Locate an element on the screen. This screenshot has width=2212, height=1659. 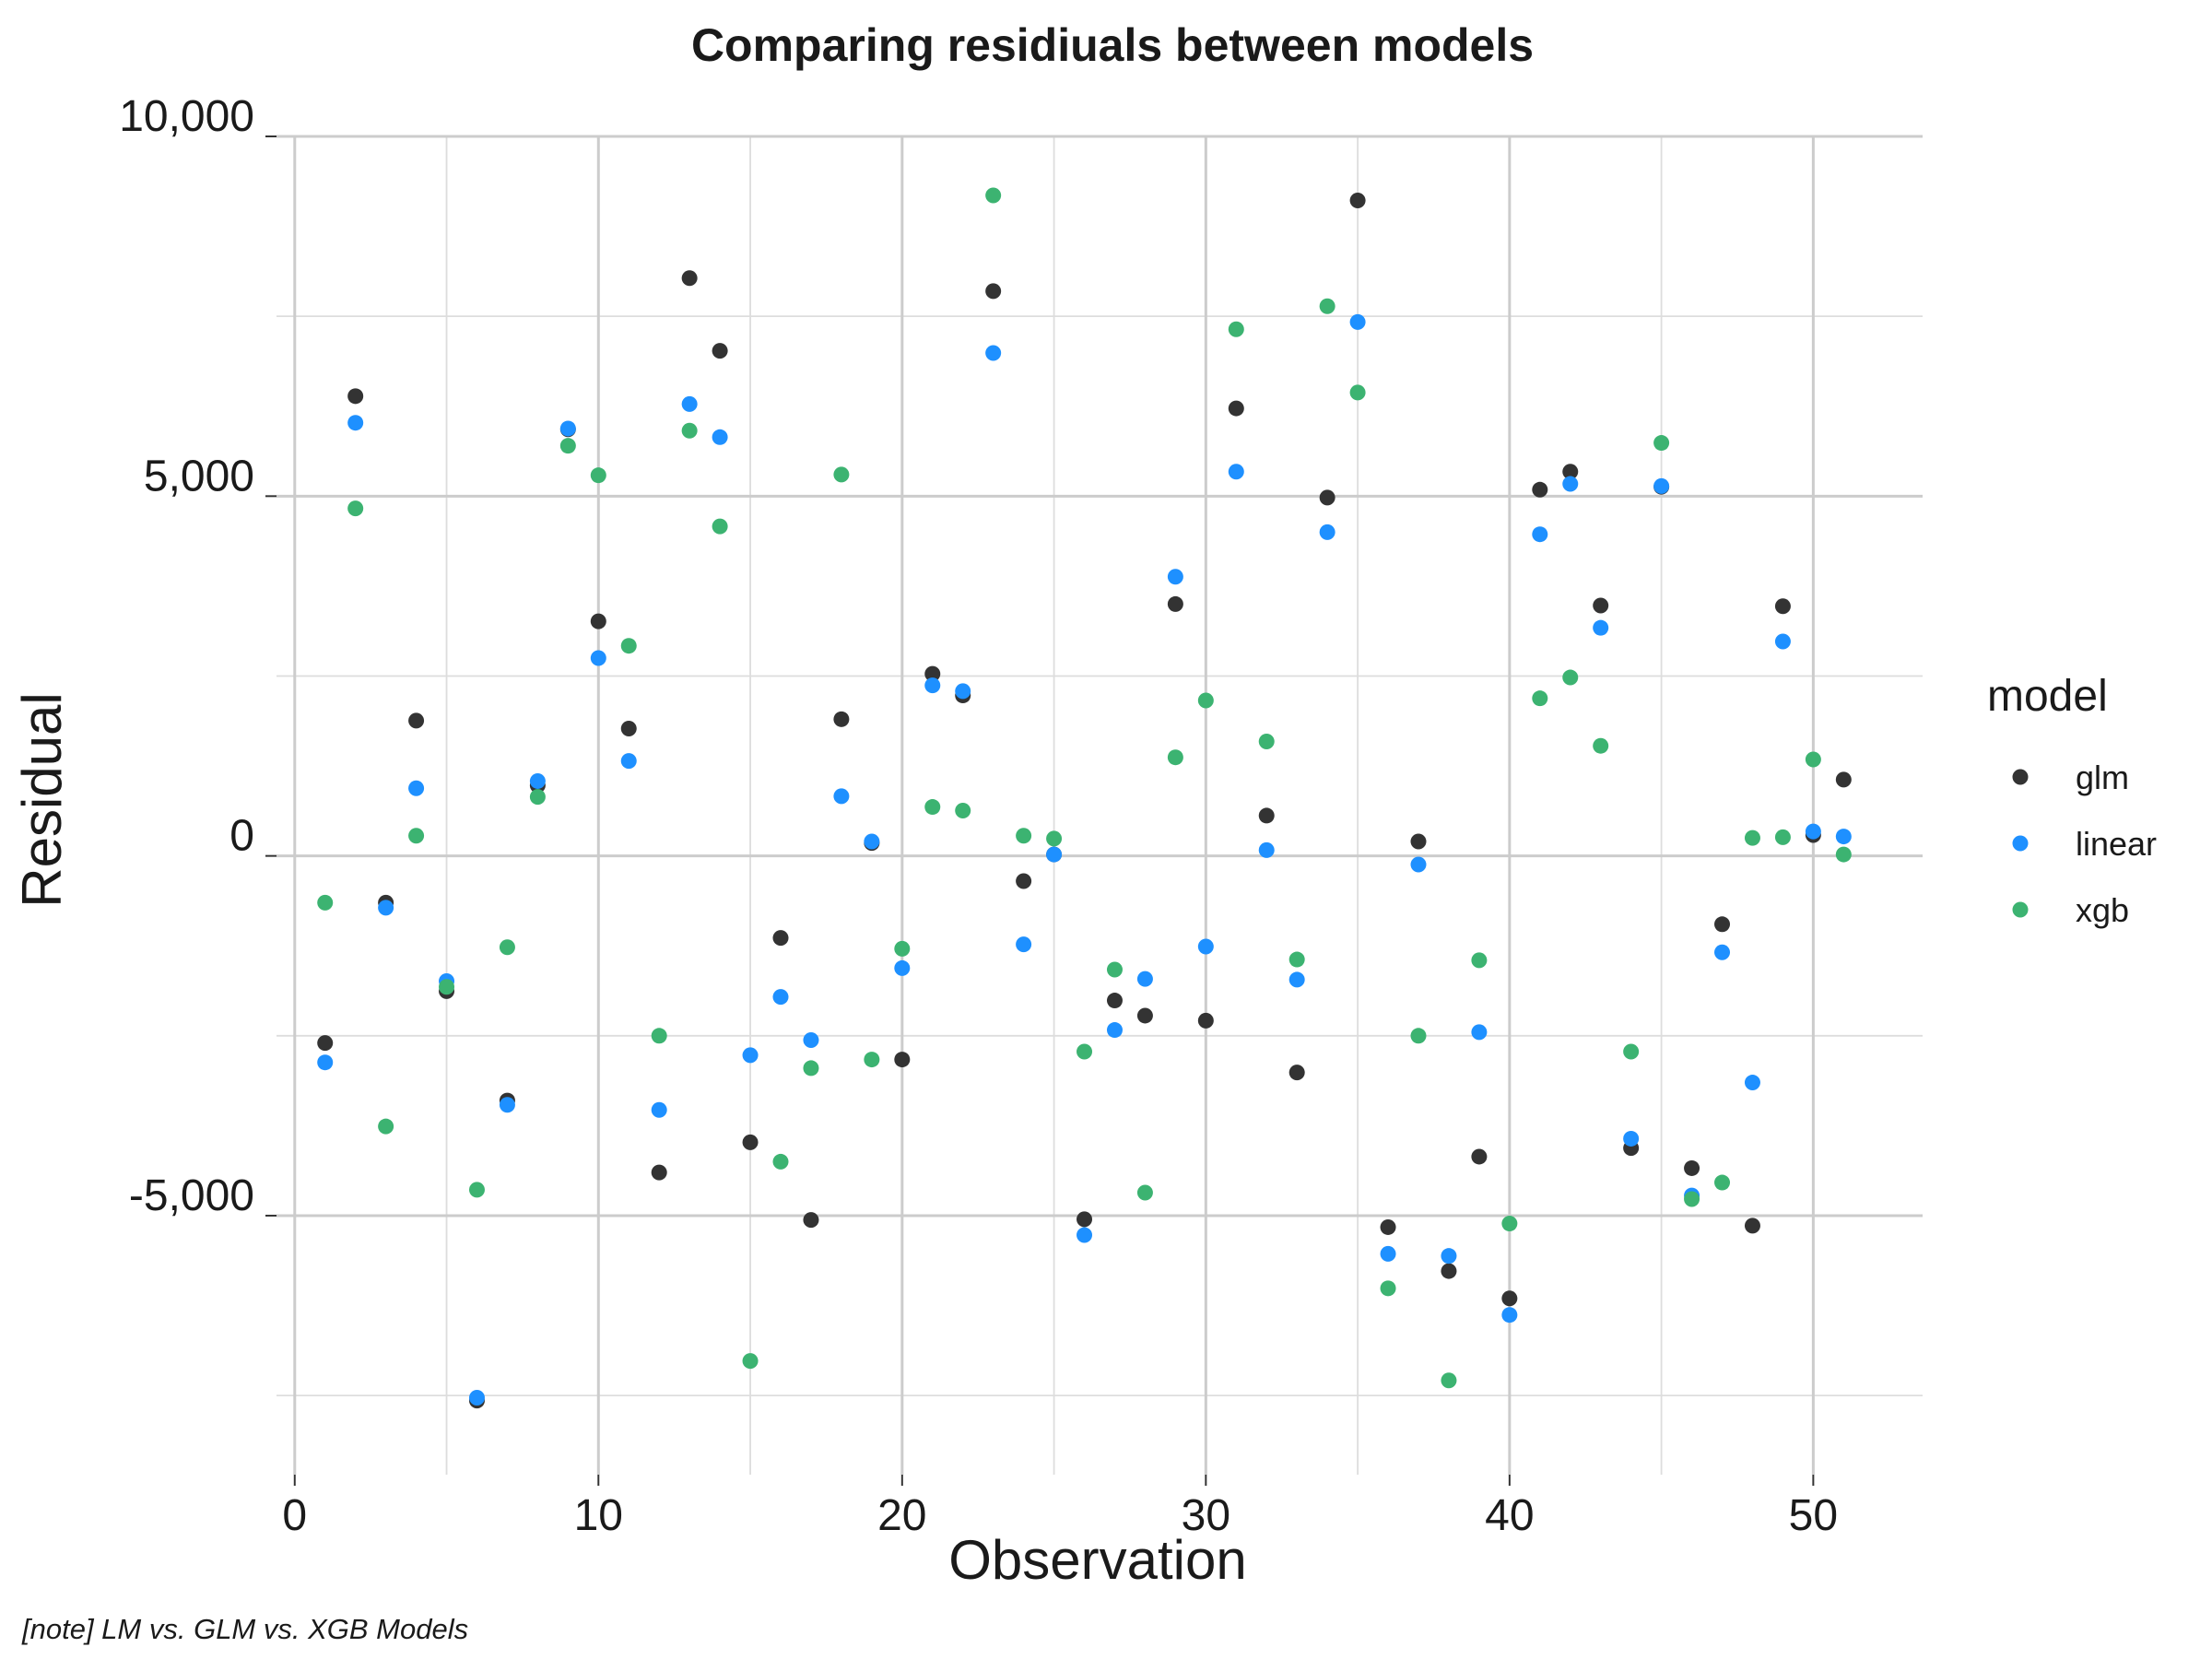
legend-title: model is located at coordinates (2047, 696).